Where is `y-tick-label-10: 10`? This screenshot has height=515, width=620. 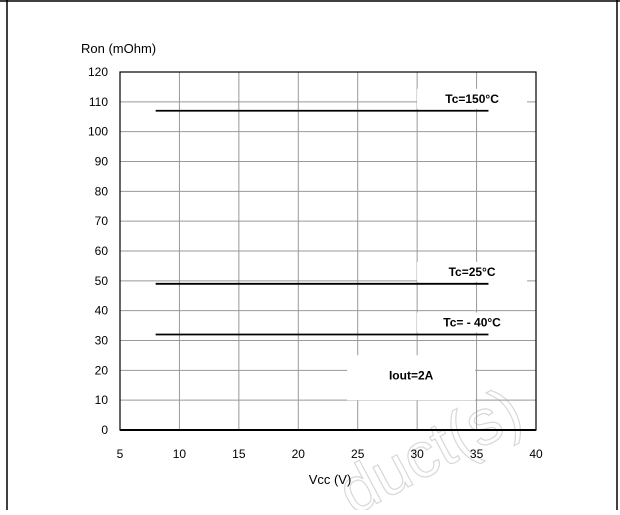
y-tick-label-10: 10 is located at coordinates (102, 400).